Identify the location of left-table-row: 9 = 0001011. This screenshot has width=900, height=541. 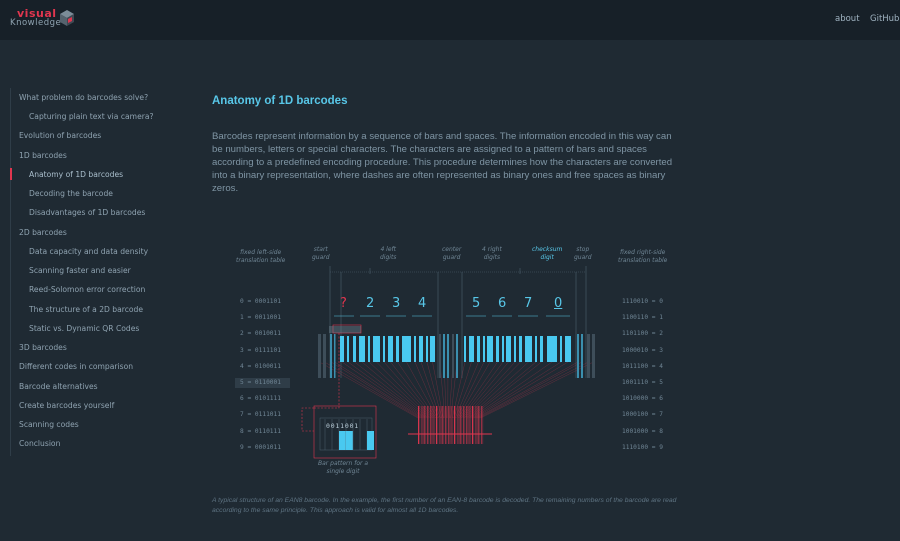
(260, 447).